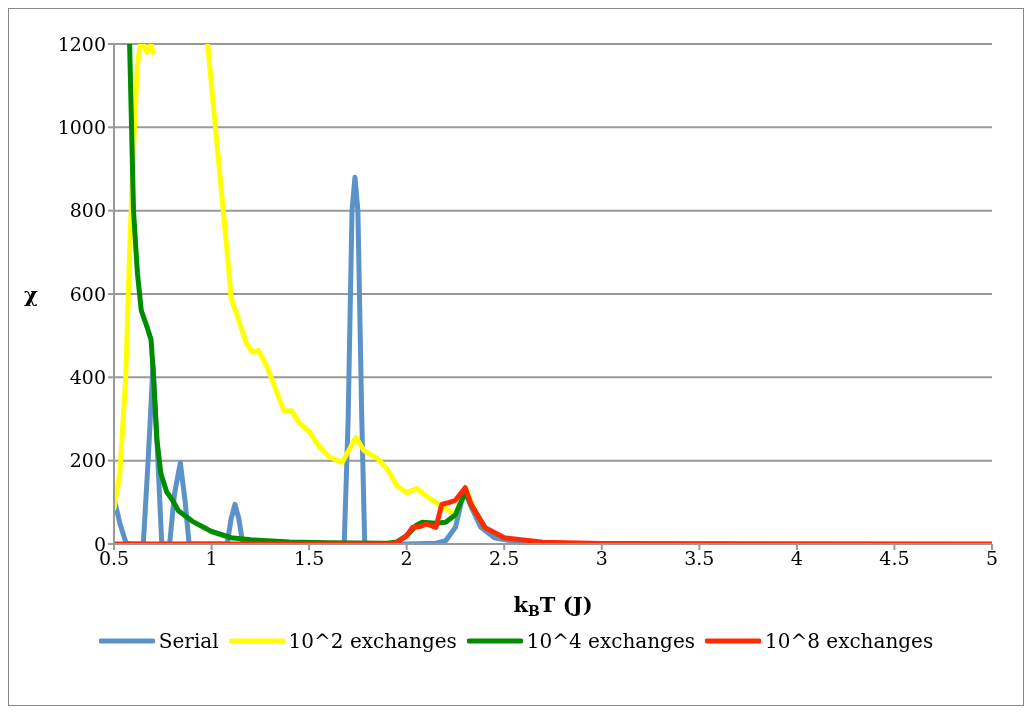  What do you see at coordinates (81, 43) in the screenshot?
I see `y-tick-label: 1200` at bounding box center [81, 43].